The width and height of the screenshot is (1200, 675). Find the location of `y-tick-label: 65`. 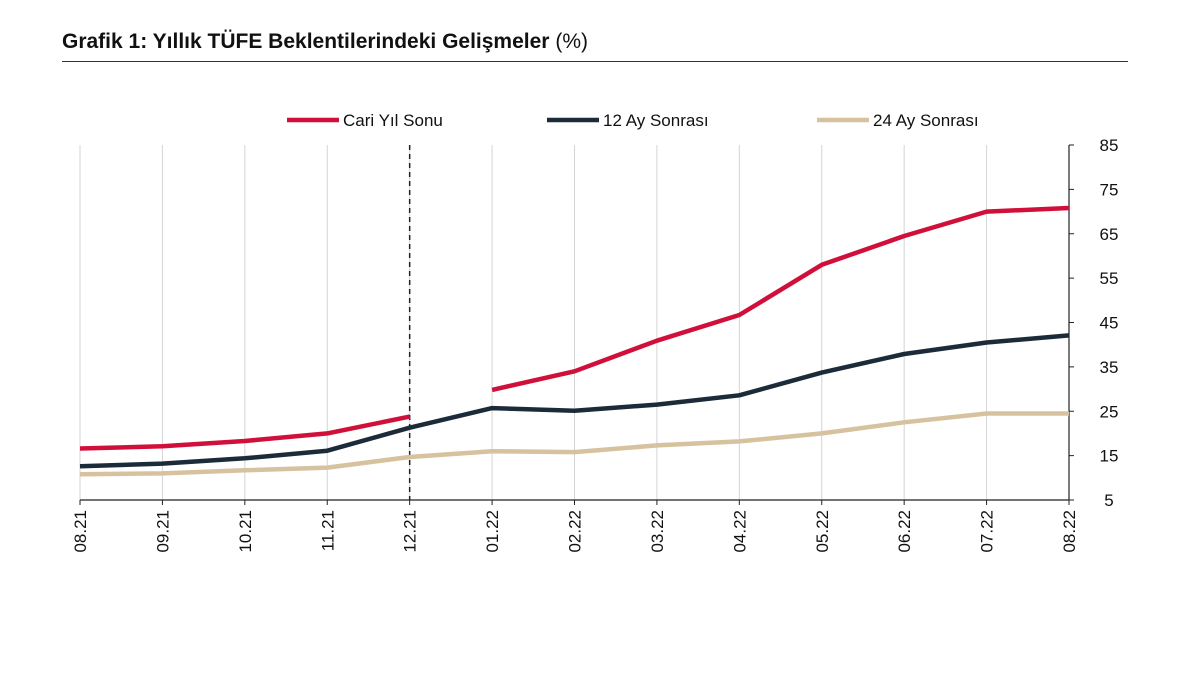

y-tick-label: 65 is located at coordinates (1109, 234).